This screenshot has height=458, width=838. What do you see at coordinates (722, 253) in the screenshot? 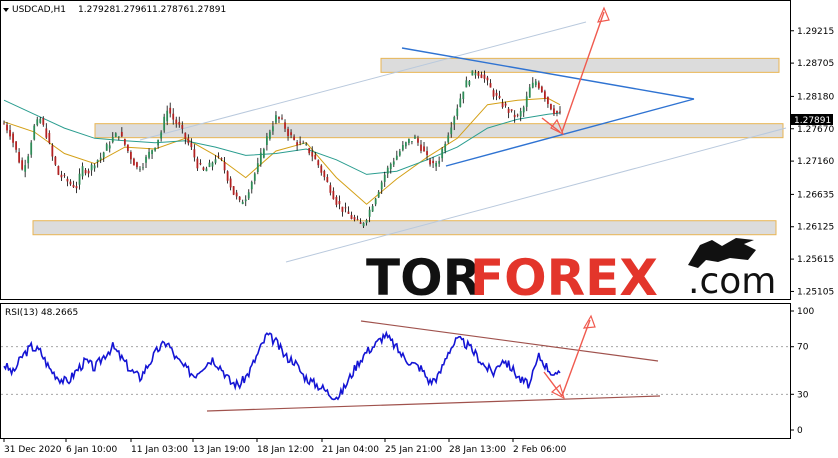
I see `bull-icon` at bounding box center [722, 253].